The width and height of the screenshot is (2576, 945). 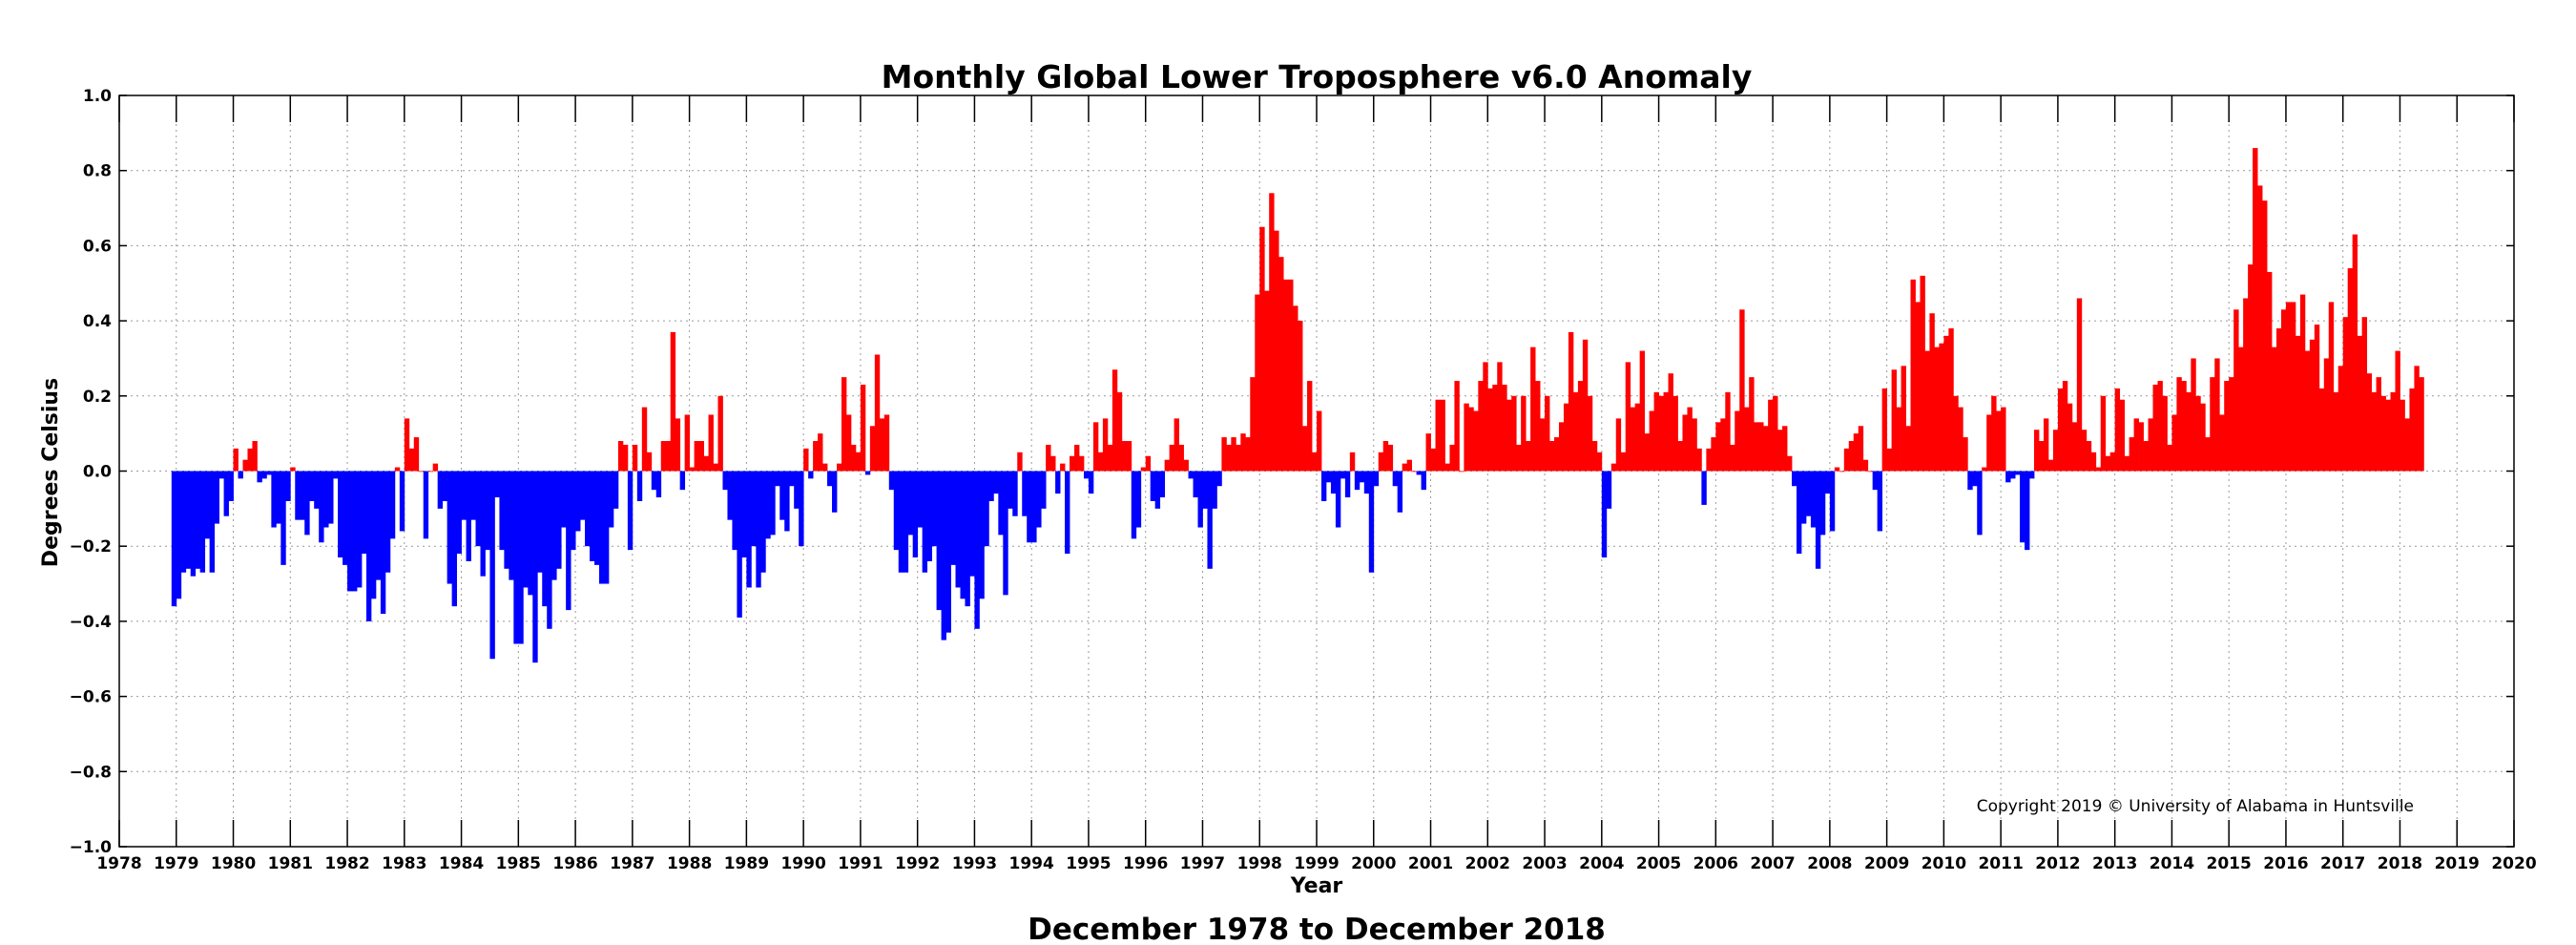 What do you see at coordinates (404, 864) in the screenshot?
I see `x-tick-label: 1983` at bounding box center [404, 864].